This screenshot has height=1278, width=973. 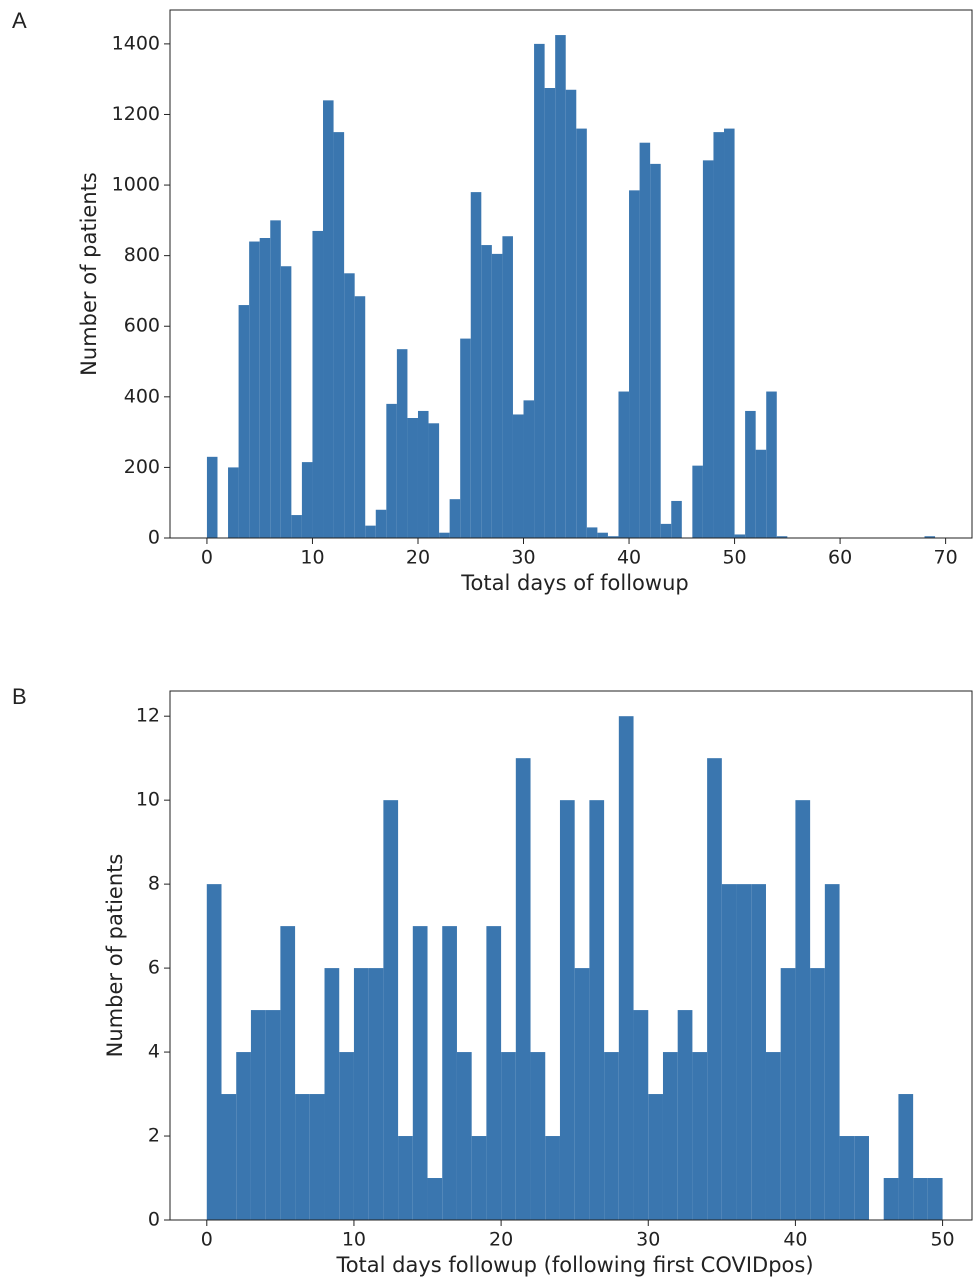 What do you see at coordinates (142, 396) in the screenshot?
I see `y-tick-label: 400` at bounding box center [142, 396].